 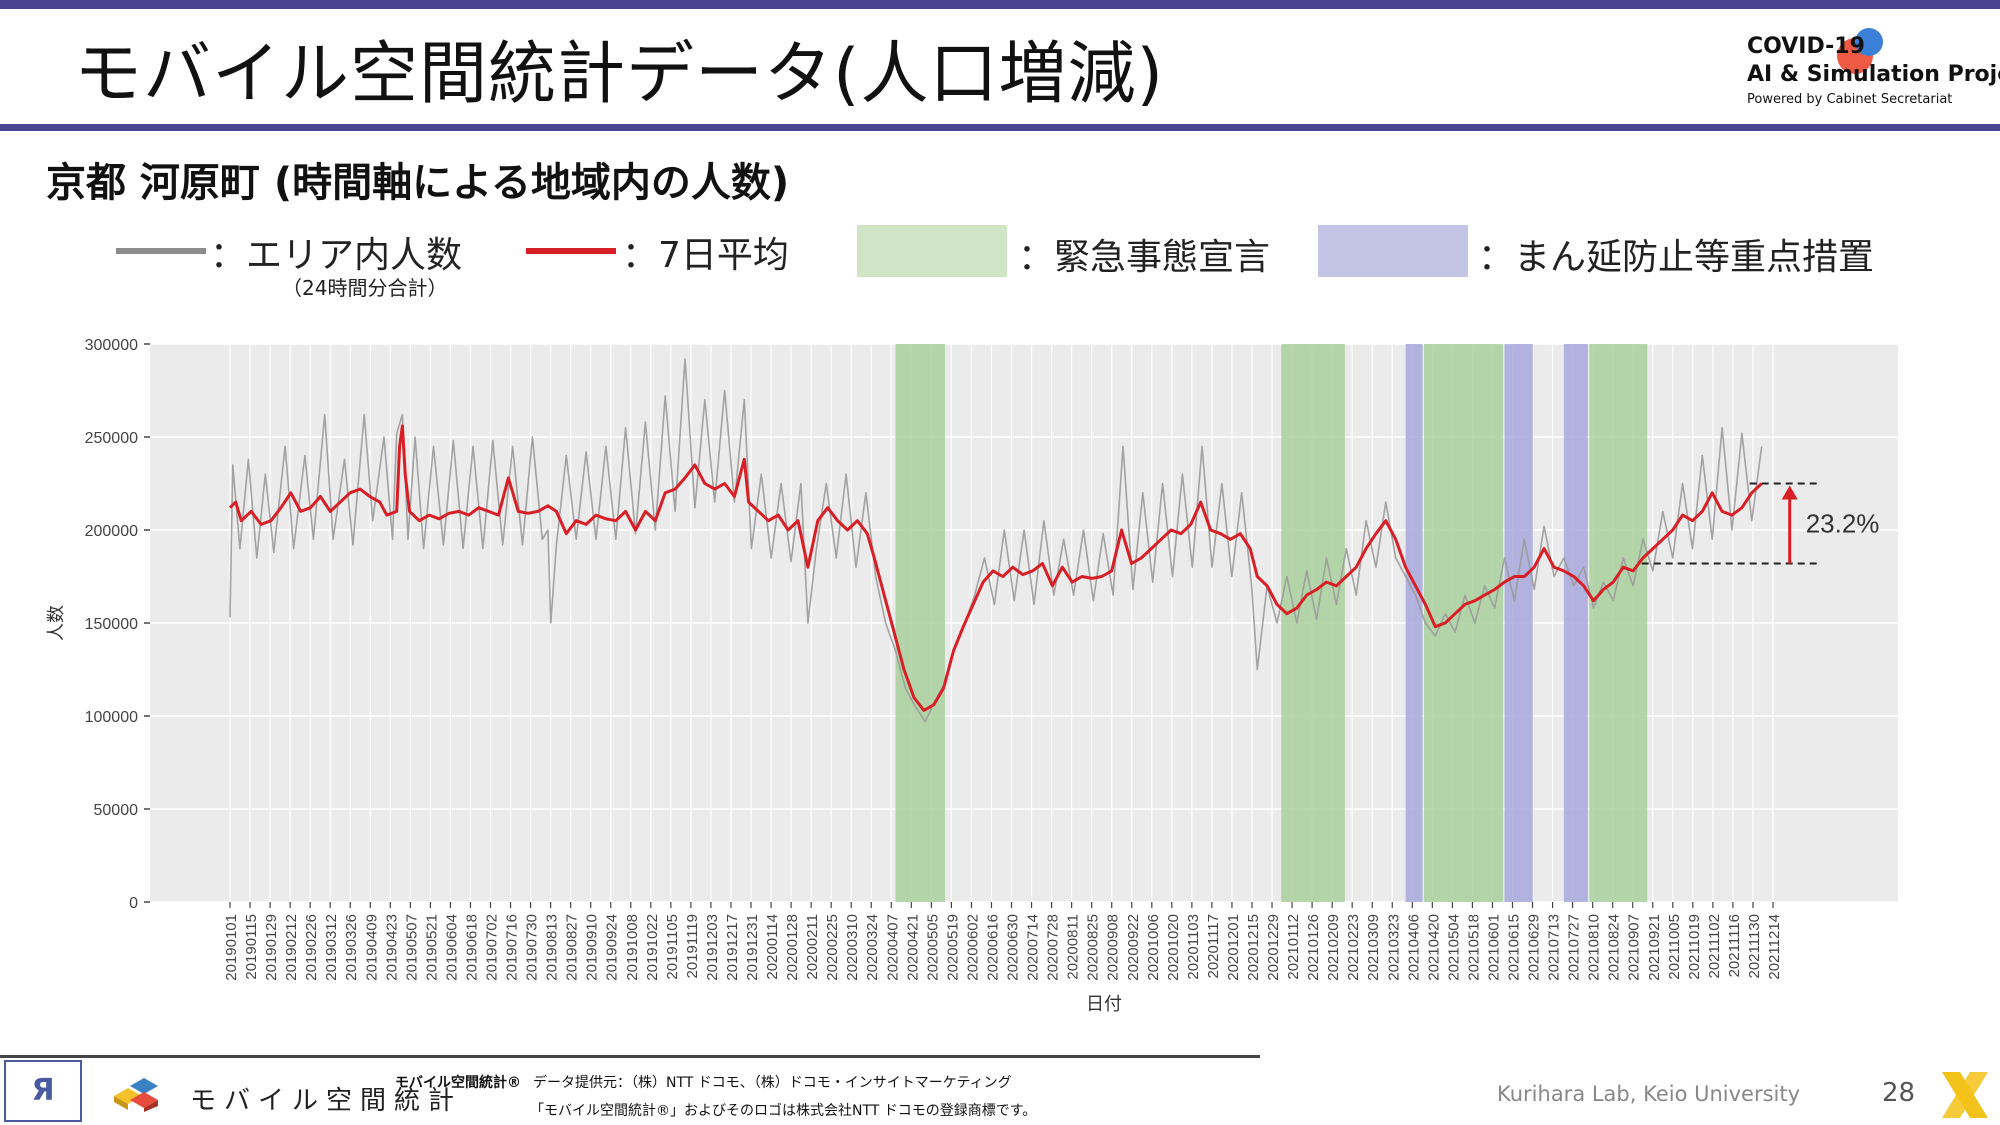 What do you see at coordinates (612, 947) in the screenshot?
I see `x-tick-label: 20190924` at bounding box center [612, 947].